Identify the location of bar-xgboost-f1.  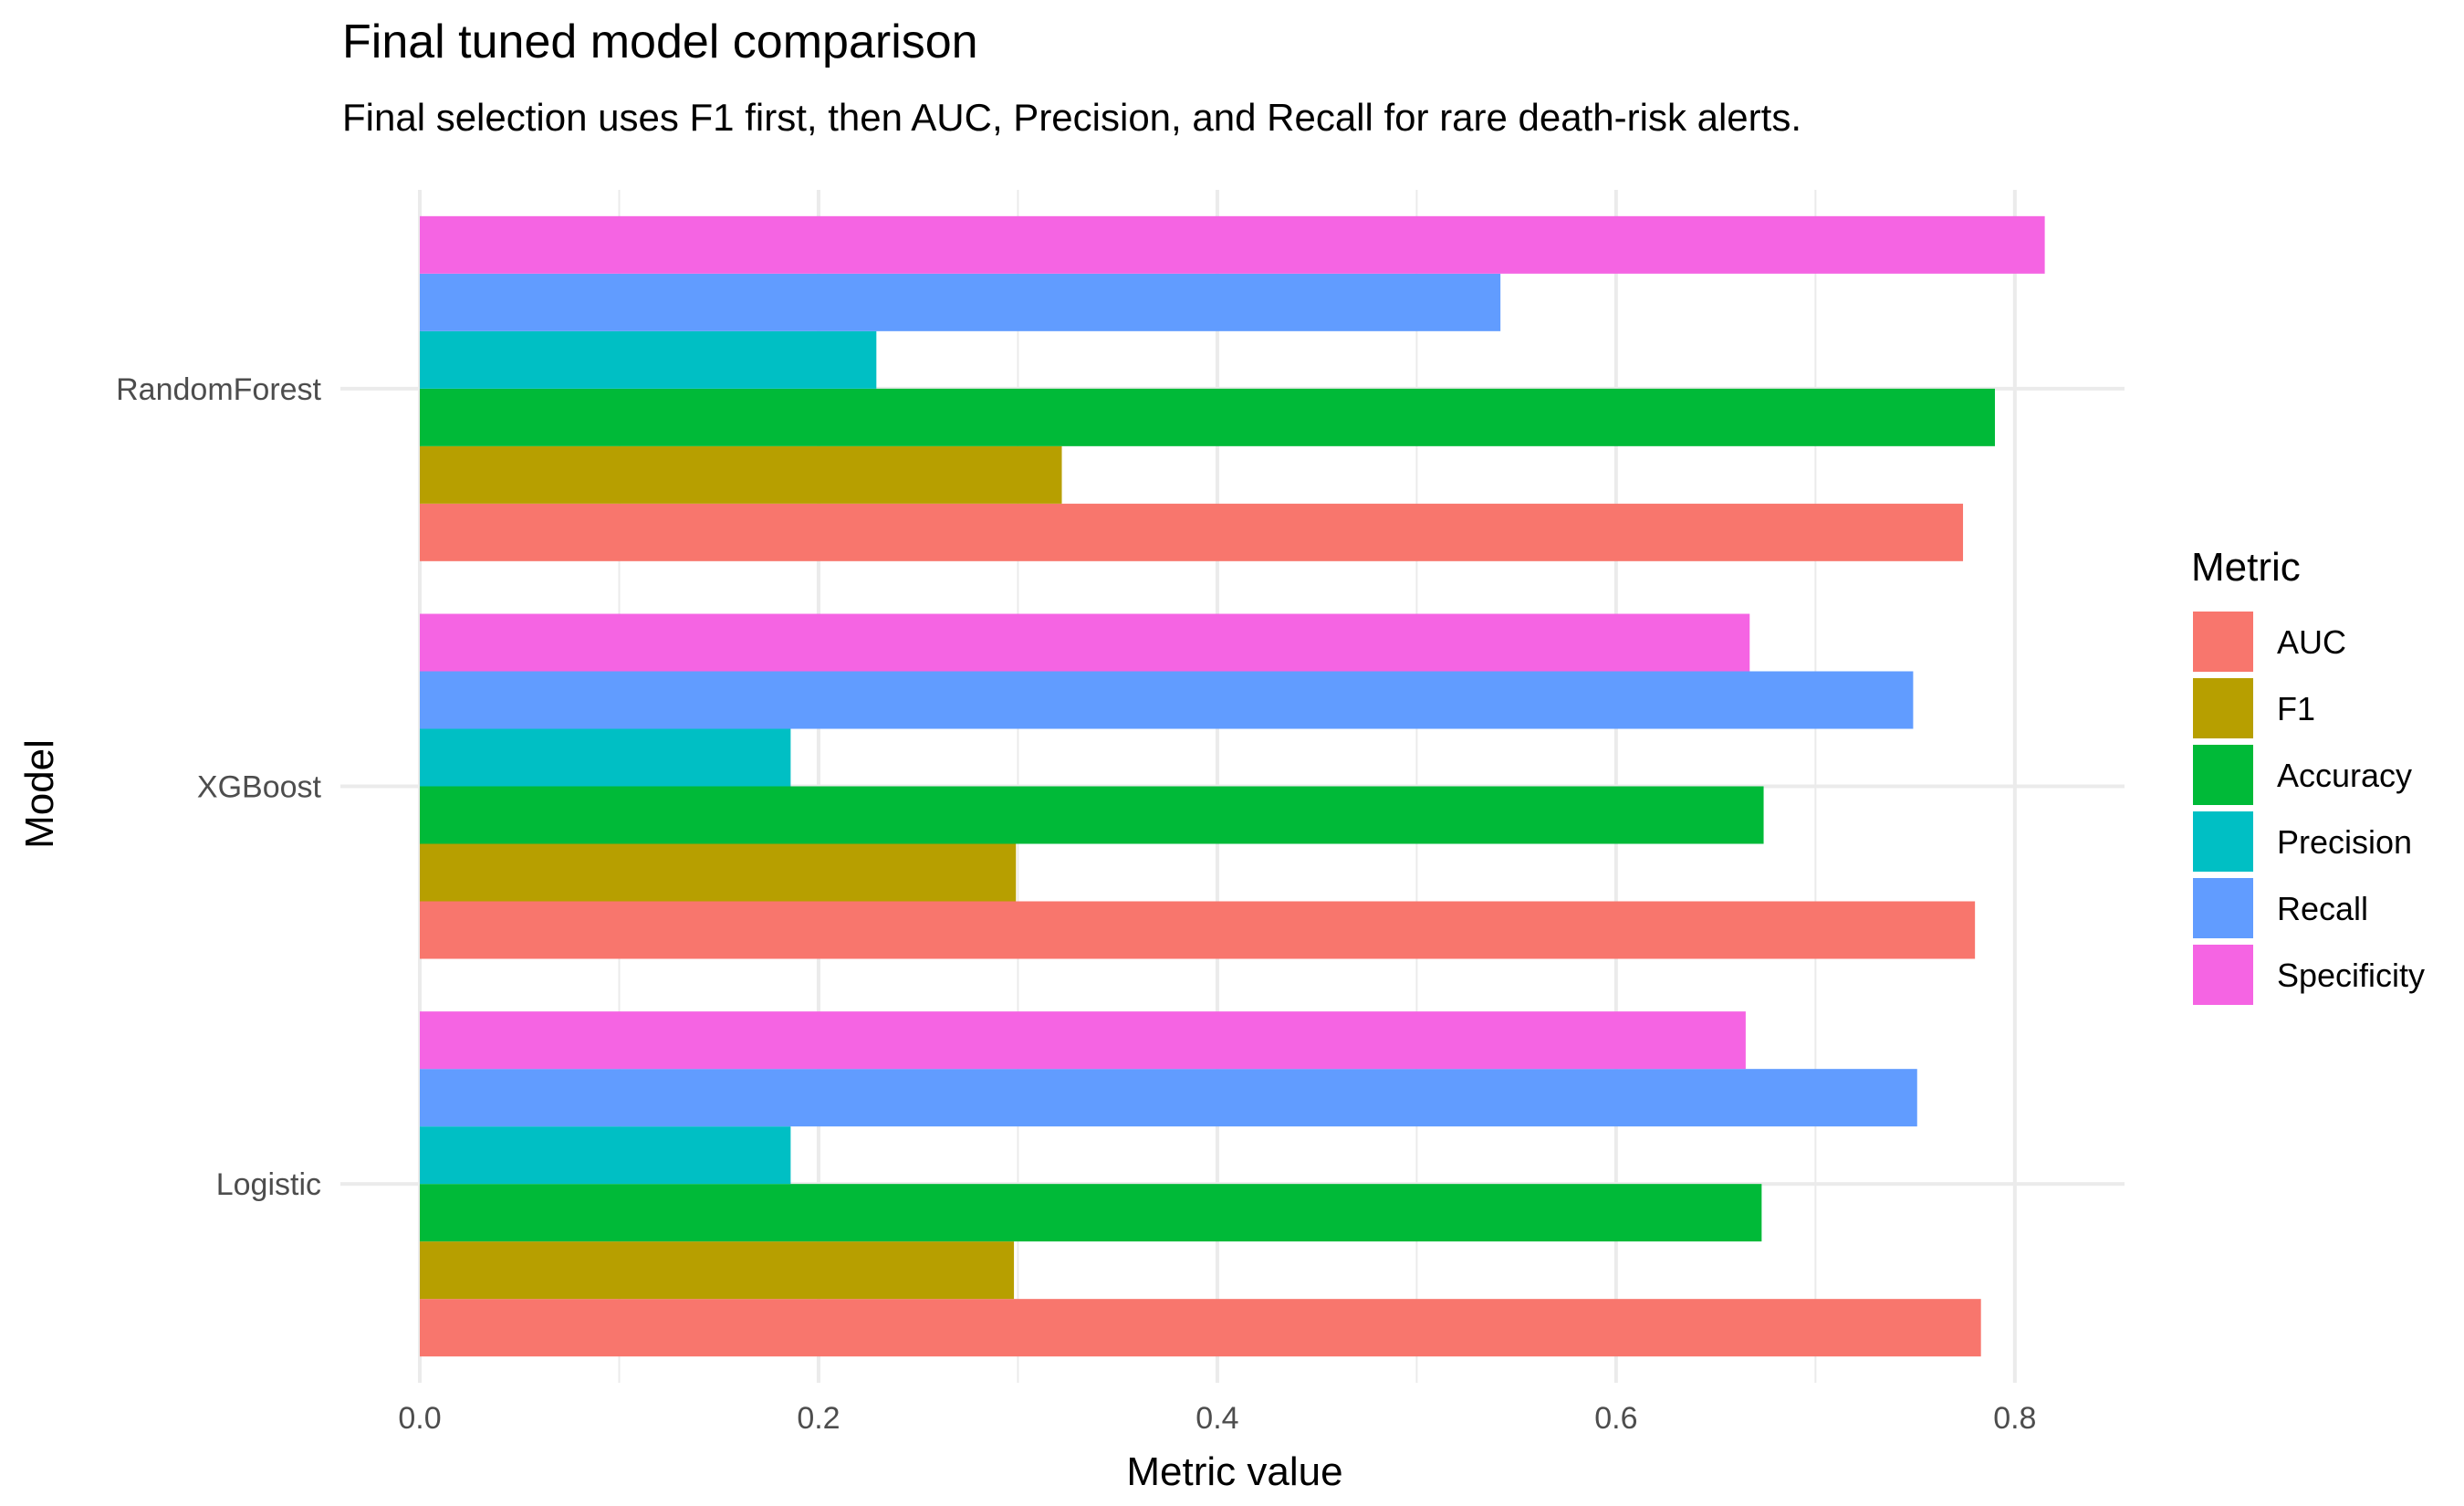
(718, 872).